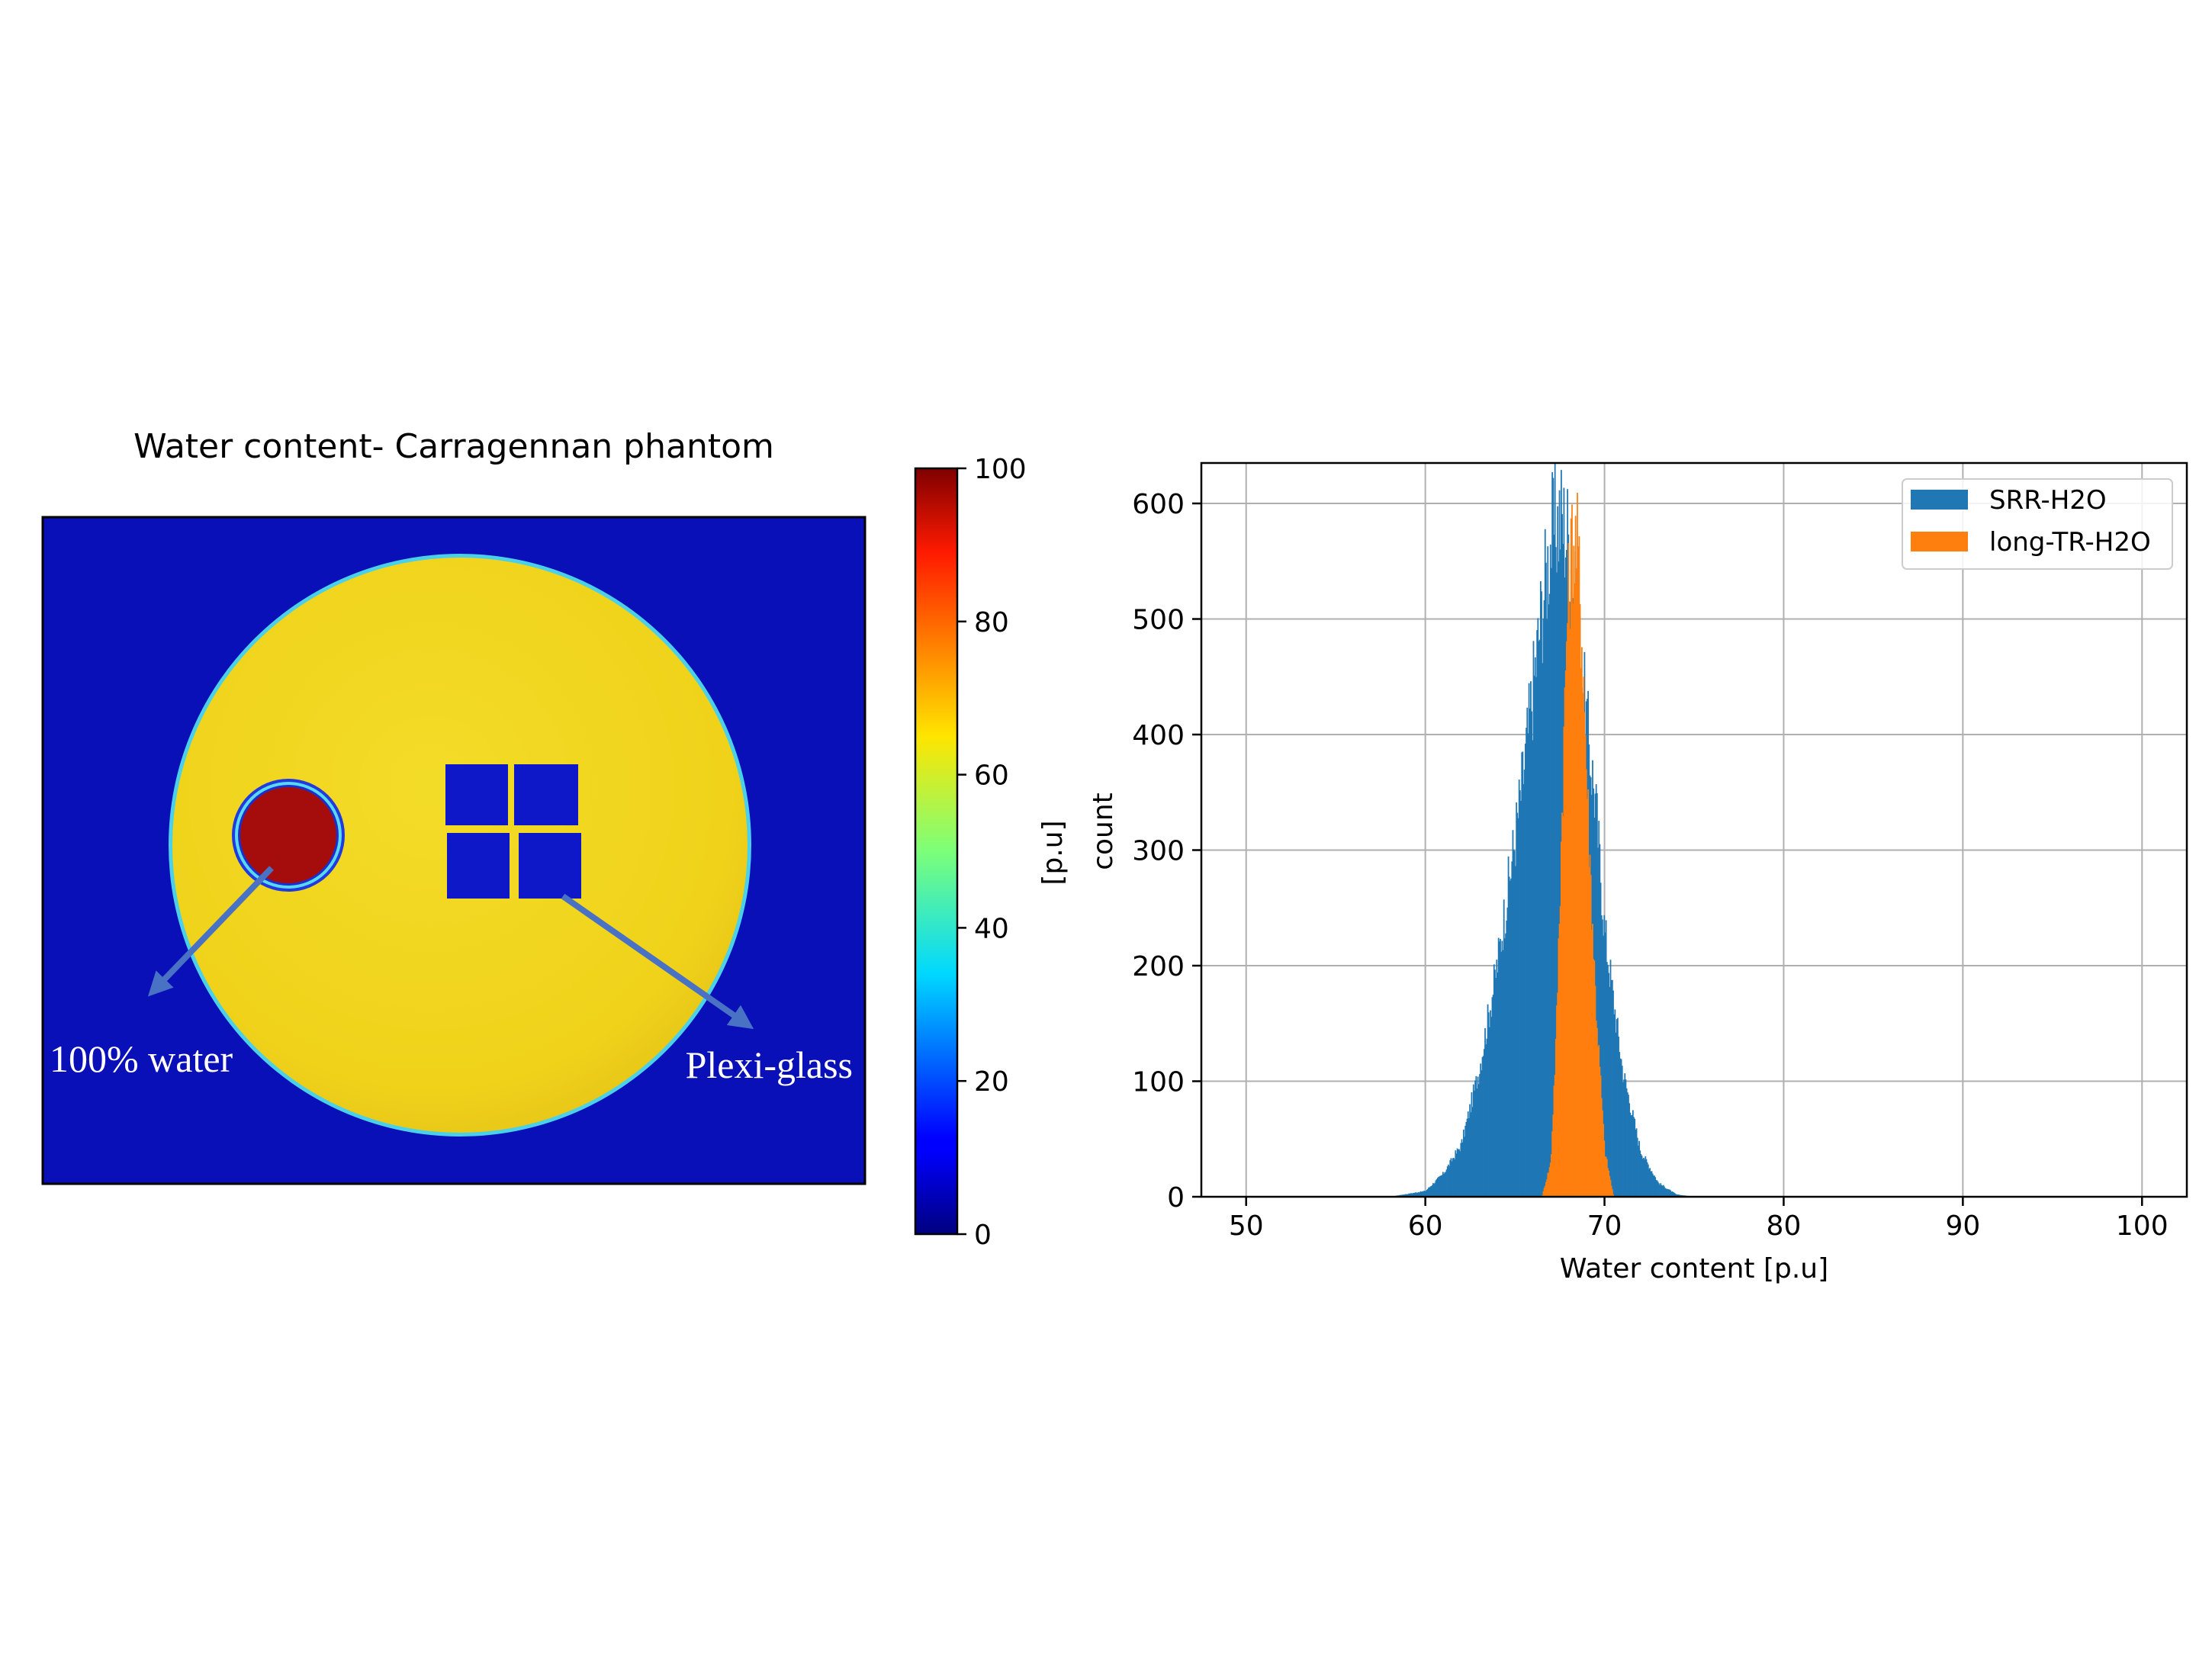 The height and width of the screenshot is (1659, 2212). What do you see at coordinates (1001, 469) in the screenshot?
I see `colorbar-tick-label: 100` at bounding box center [1001, 469].